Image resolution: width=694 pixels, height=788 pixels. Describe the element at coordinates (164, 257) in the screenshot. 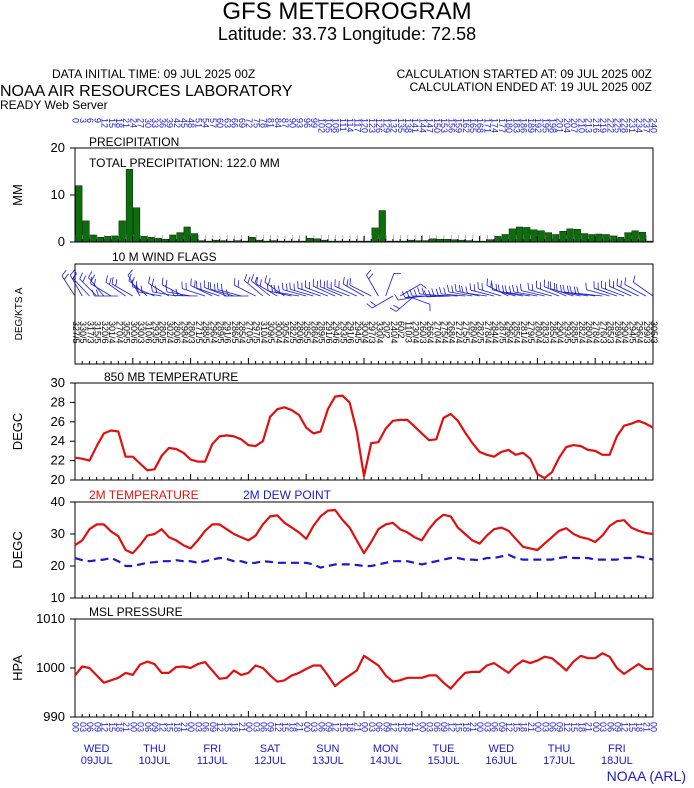

I see `wind-panel-label: 10 M WIND FLAGS` at that location.